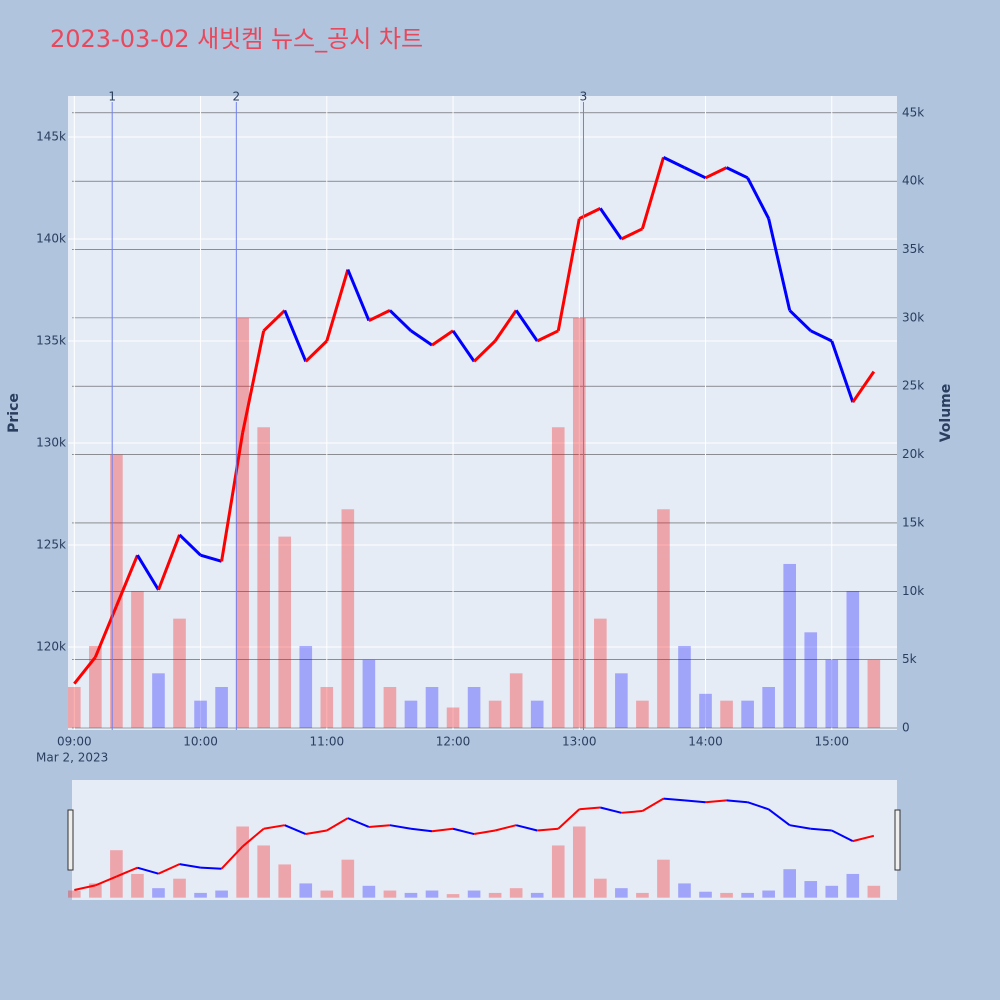  I want to click on annotation-label: 2, so click(237, 97).